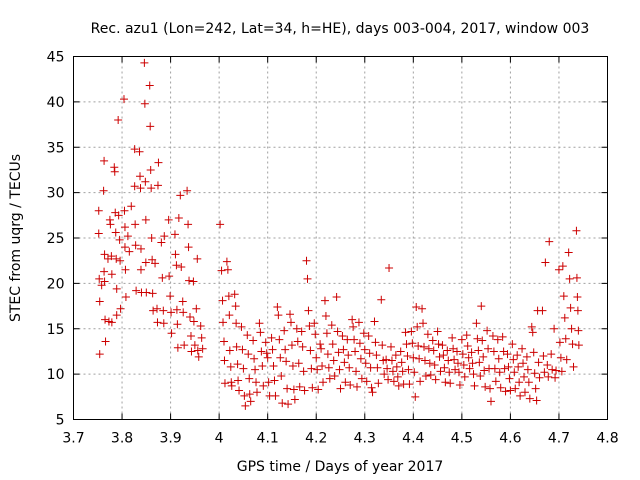 This screenshot has width=640, height=480. What do you see at coordinates (56, 375) in the screenshot?
I see `y-tick-label: 10` at bounding box center [56, 375].